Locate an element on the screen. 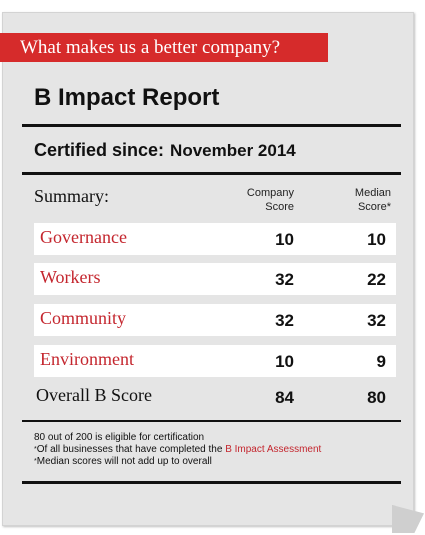 This screenshot has width=425, height=535. certified-since: Certified since: November 2014 is located at coordinates (165, 150).